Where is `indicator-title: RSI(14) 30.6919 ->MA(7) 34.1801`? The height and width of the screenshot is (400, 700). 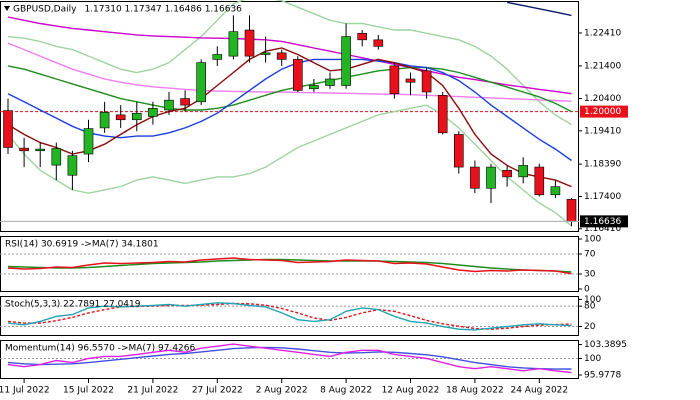
indicator-title: RSI(14) 30.6919 ->MA(7) 34.1801 is located at coordinates (82, 245).